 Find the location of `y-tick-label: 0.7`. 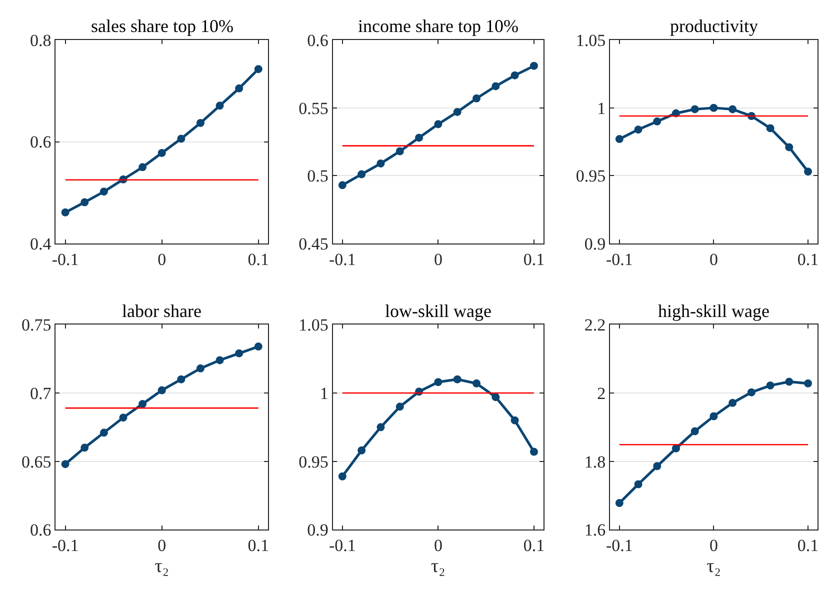

y-tick-label: 0.7 is located at coordinates (41, 393).